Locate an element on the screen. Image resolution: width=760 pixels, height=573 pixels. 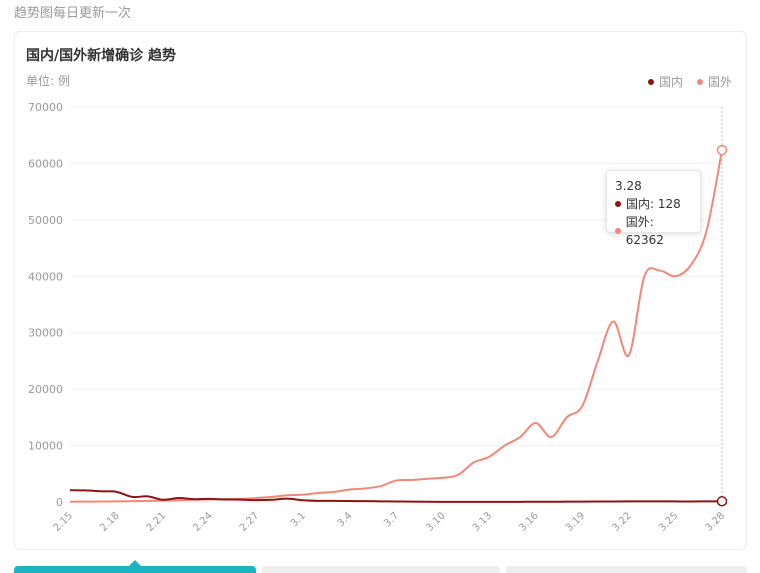
legend-item-domestic: 国内 is located at coordinates (665, 81).